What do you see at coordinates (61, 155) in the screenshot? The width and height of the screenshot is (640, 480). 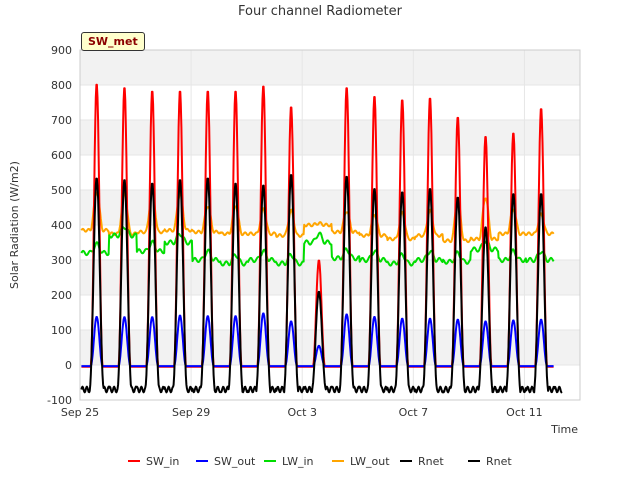 I see `y-tick-label: 600` at bounding box center [61, 155].